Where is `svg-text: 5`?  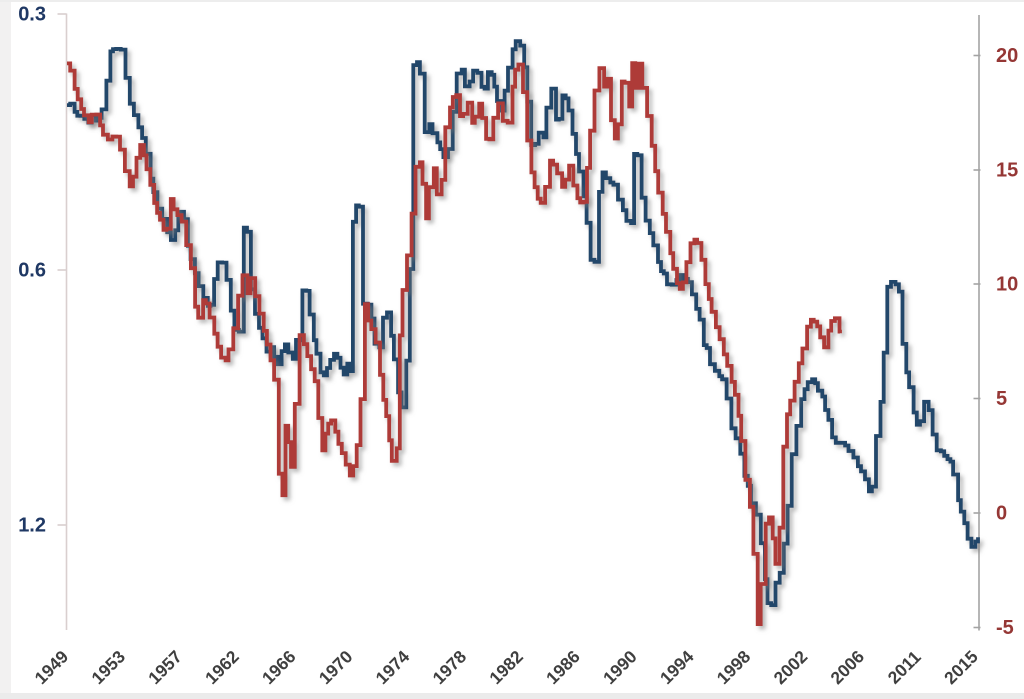 svg-text: 5 is located at coordinates (1001, 399).